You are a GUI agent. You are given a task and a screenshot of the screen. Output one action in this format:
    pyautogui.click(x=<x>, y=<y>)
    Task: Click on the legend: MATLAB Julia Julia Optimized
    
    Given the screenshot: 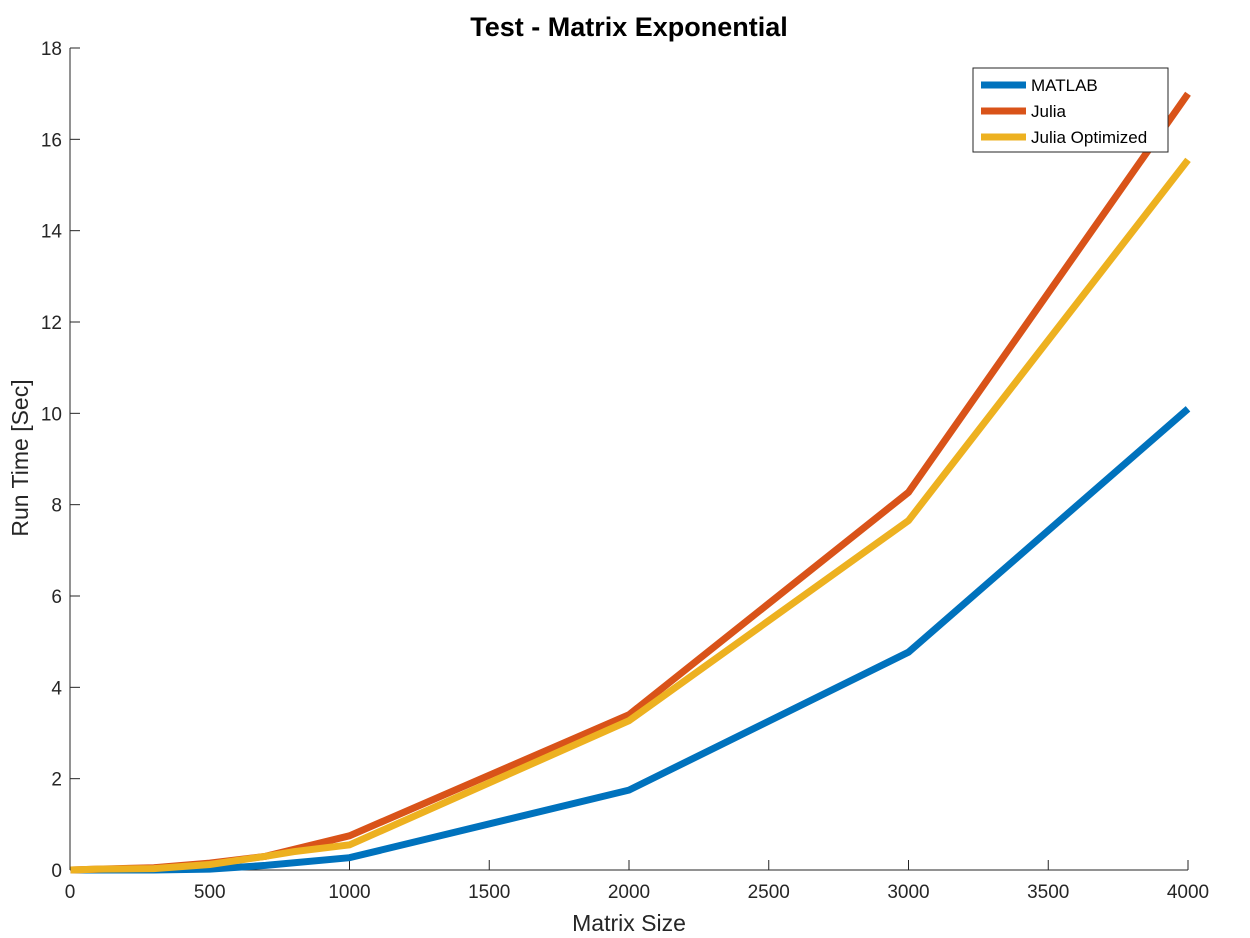 What is the action you would take?
    pyautogui.click(x=1070, y=110)
    